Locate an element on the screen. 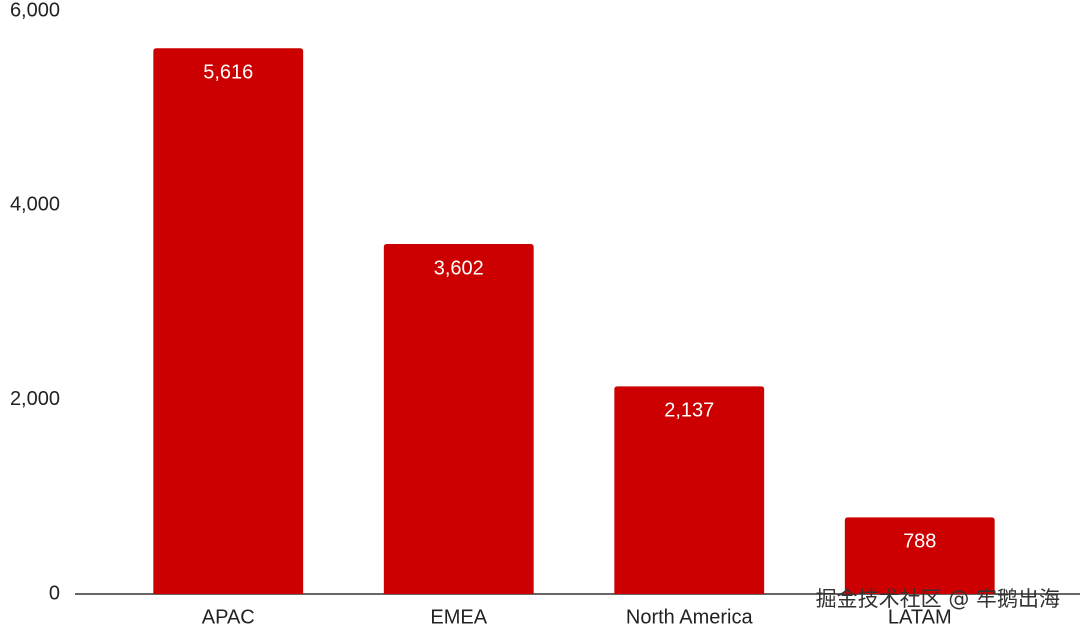 The width and height of the screenshot is (1080, 631). x-tick-label: North America is located at coordinates (690, 617).